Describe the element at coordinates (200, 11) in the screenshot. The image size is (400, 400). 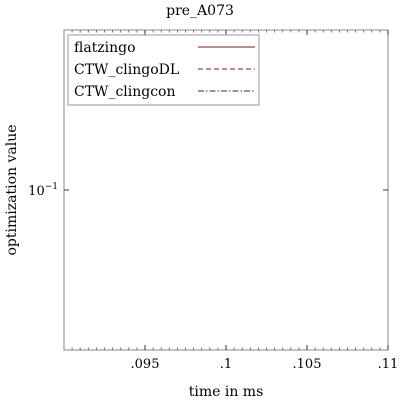
I see `chart-title: pre_A073` at that location.